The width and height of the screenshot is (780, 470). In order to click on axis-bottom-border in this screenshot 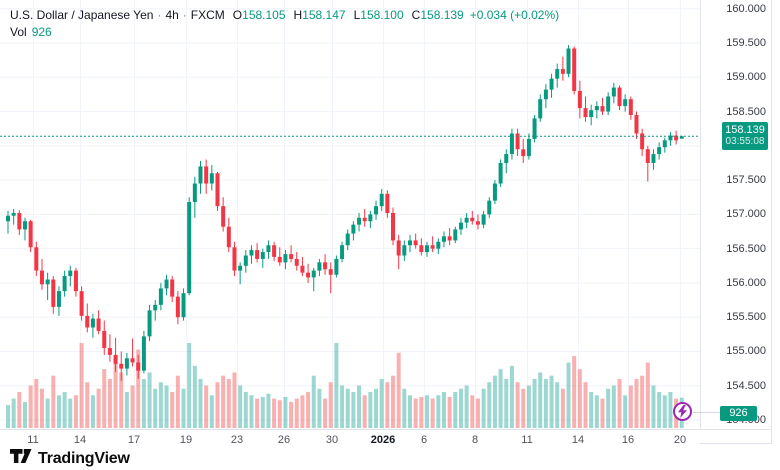, I will do `click(736, 443)`.